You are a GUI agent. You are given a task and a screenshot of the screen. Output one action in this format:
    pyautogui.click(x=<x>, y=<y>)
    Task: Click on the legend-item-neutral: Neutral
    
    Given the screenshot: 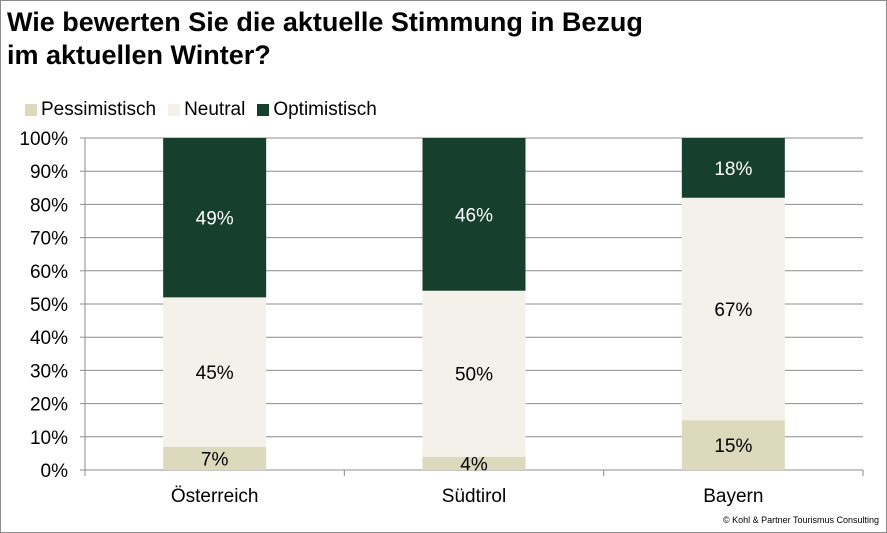 What is the action you would take?
    pyautogui.click(x=206, y=110)
    